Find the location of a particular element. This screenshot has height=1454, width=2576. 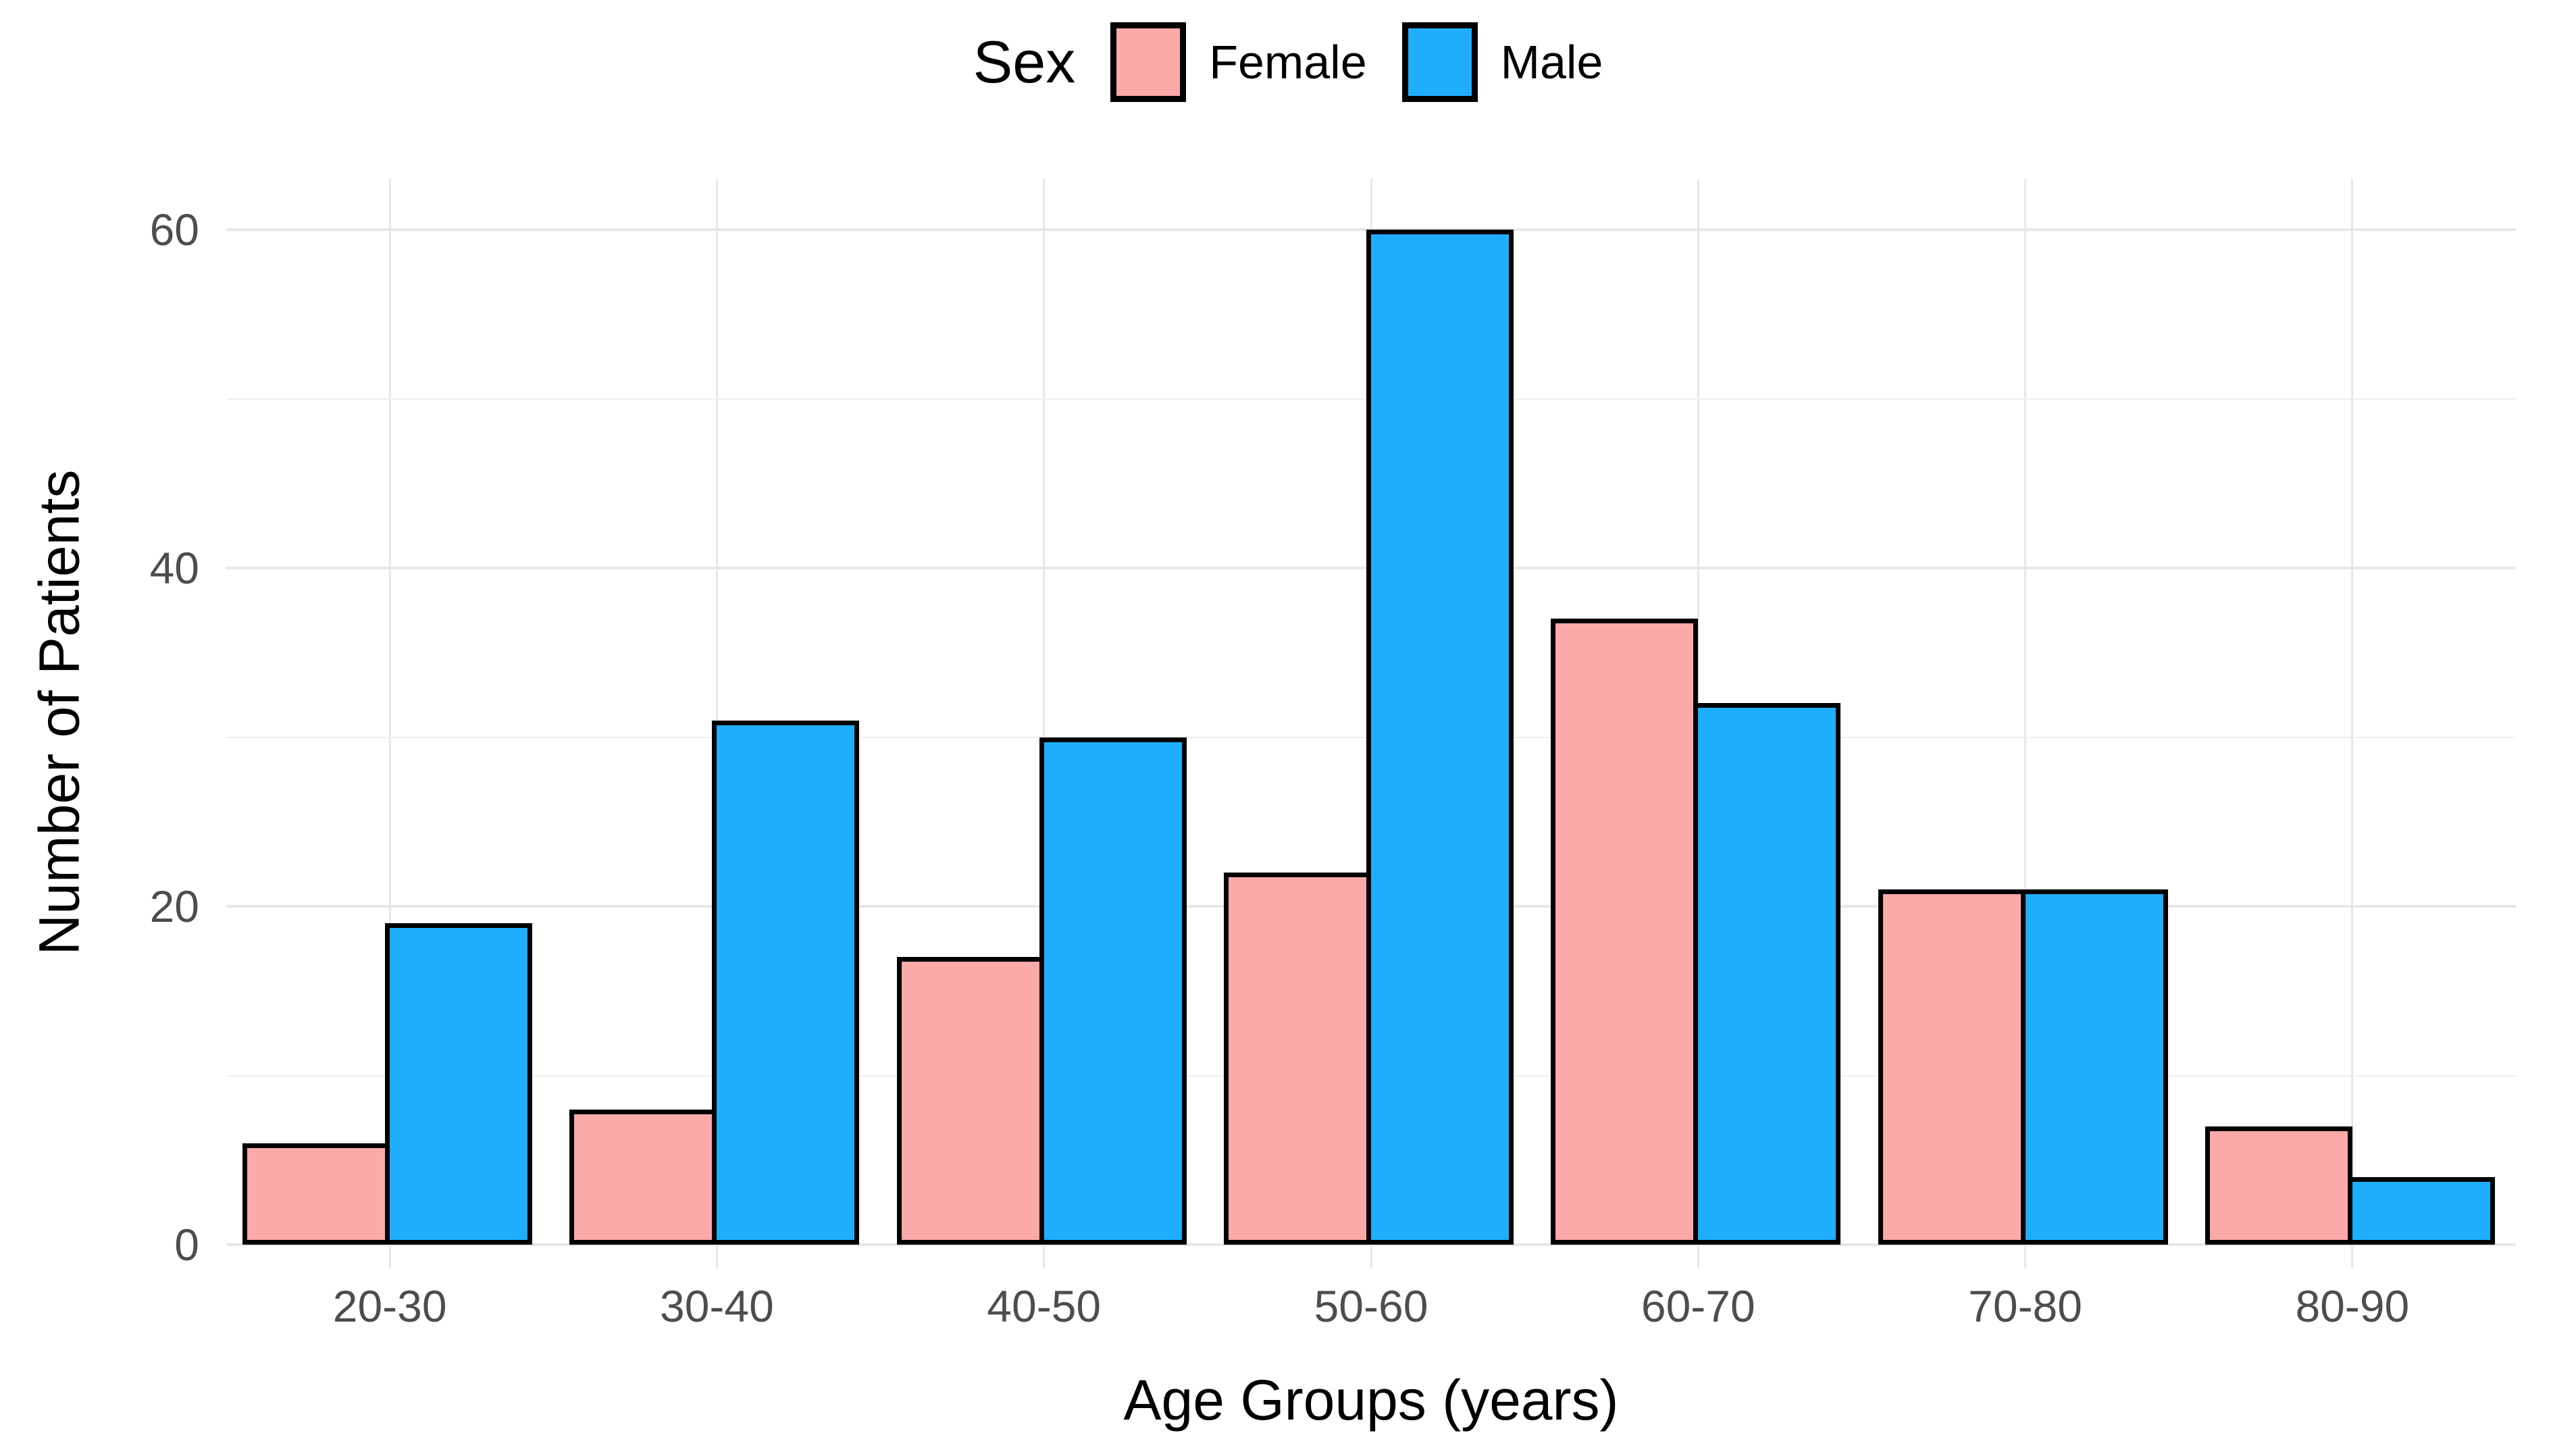

legend-swatch-male is located at coordinates (1439, 62).